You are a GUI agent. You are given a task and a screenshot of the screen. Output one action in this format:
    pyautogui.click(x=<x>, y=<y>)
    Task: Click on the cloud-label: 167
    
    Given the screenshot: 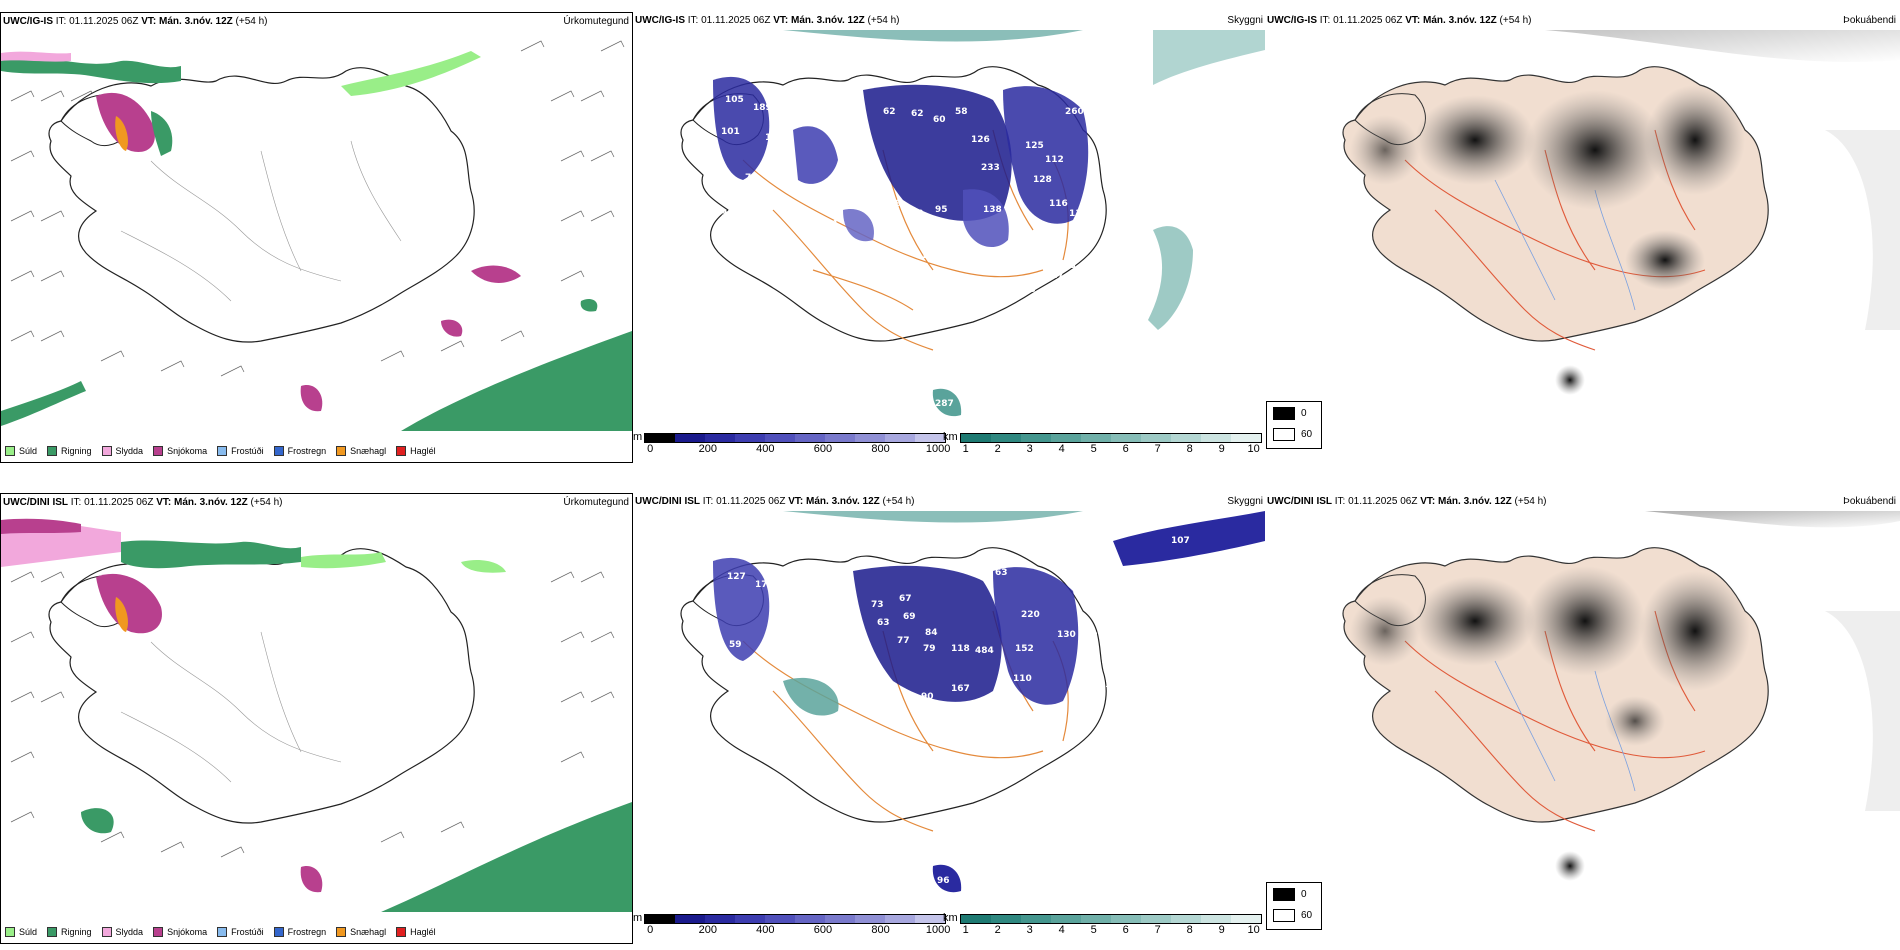 What is the action you would take?
    pyautogui.click(x=960, y=689)
    